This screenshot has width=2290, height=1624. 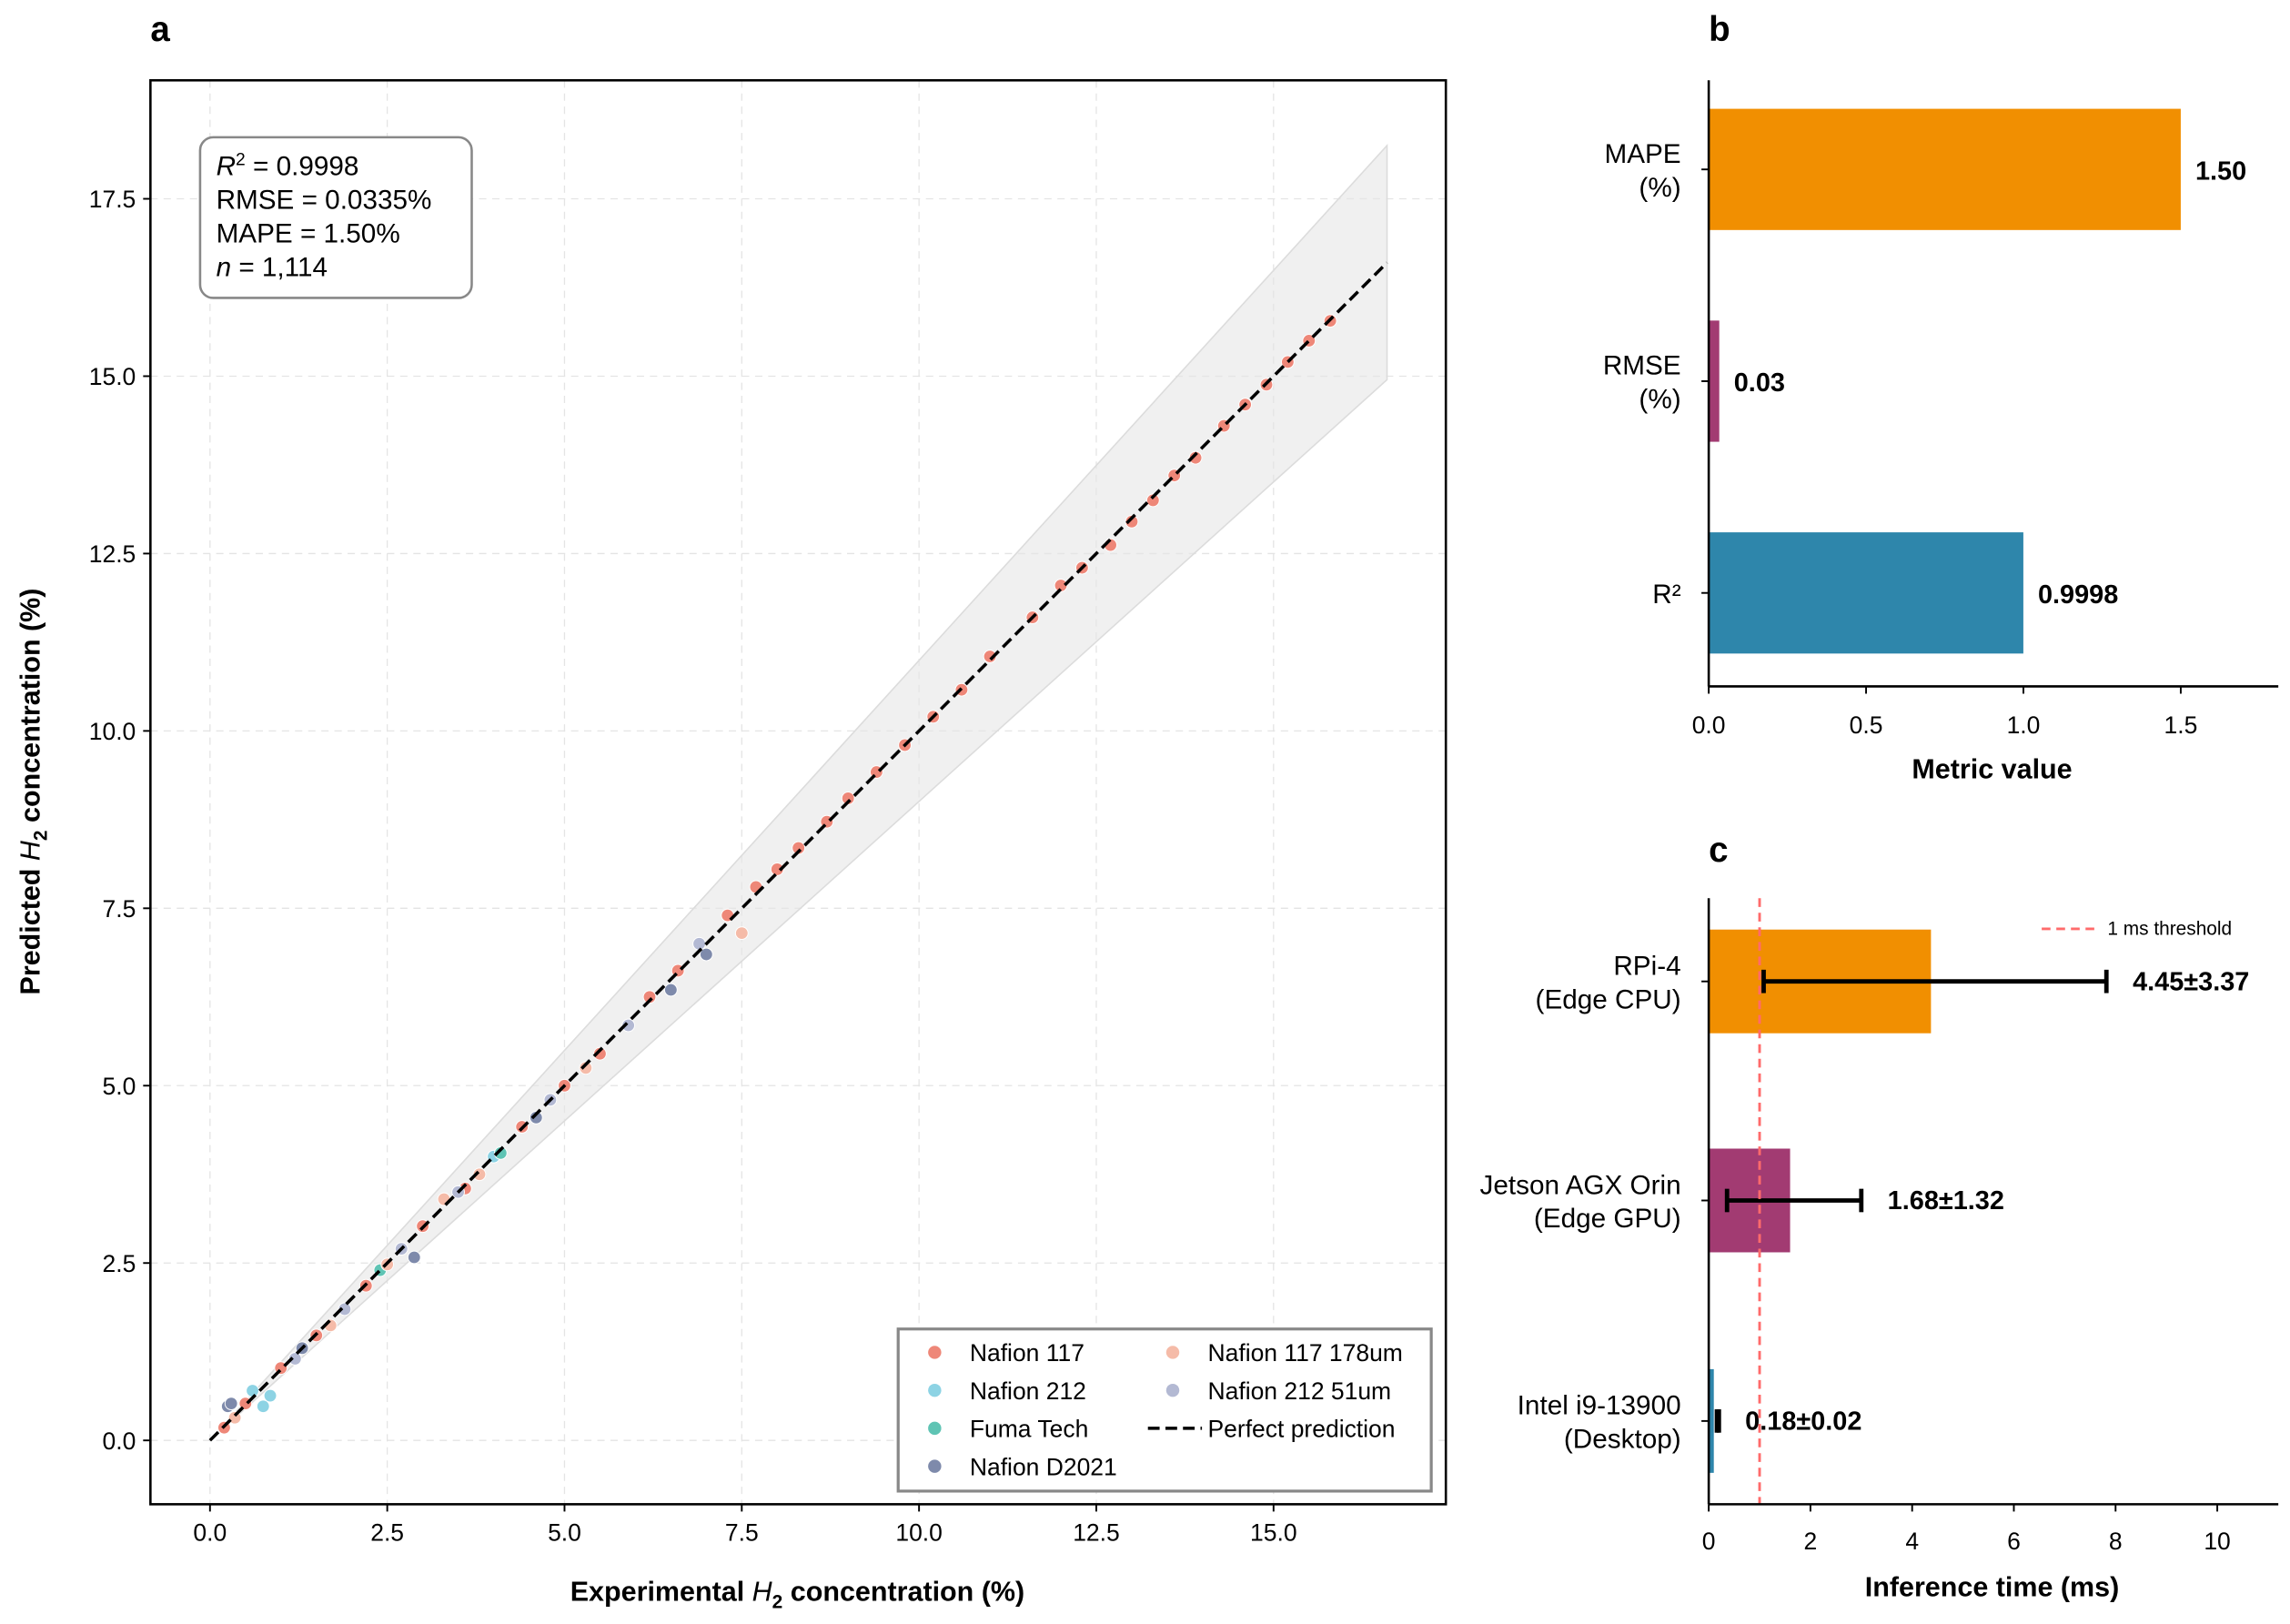 I want to click on y-category-label: RMSE, so click(x=1642, y=366).